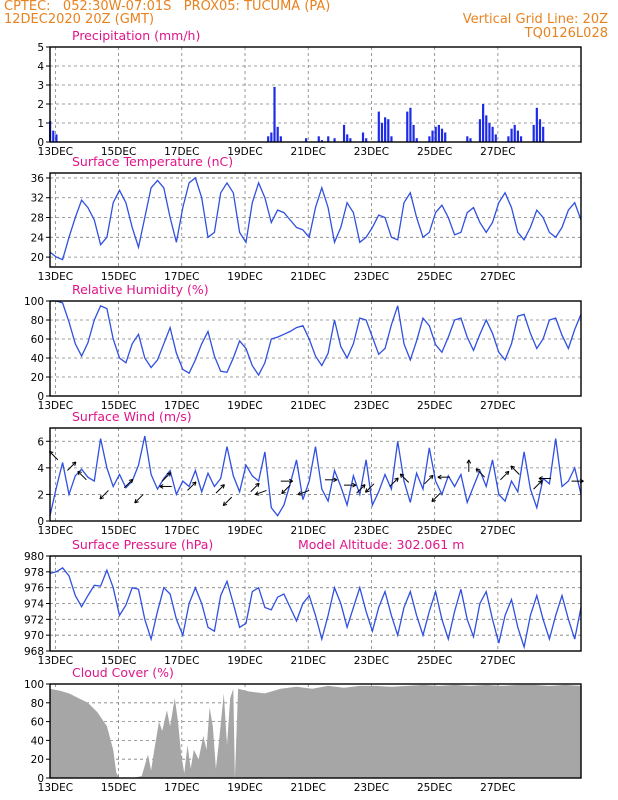 The width and height of the screenshot is (618, 800). I want to click on y-tick-label: 2, so click(40, 105).